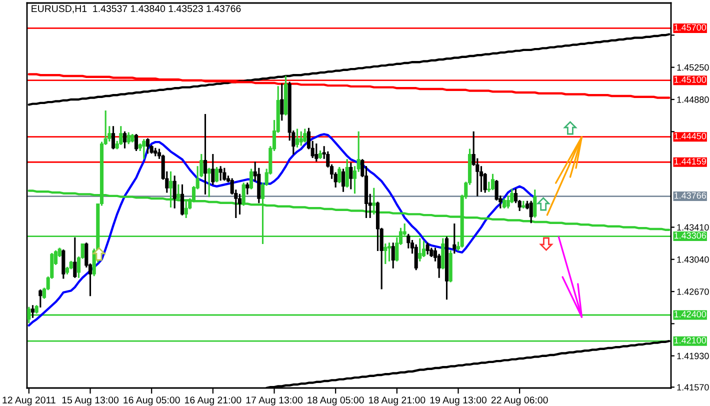  I want to click on y-tick-label: 1.44880, so click(693, 99).